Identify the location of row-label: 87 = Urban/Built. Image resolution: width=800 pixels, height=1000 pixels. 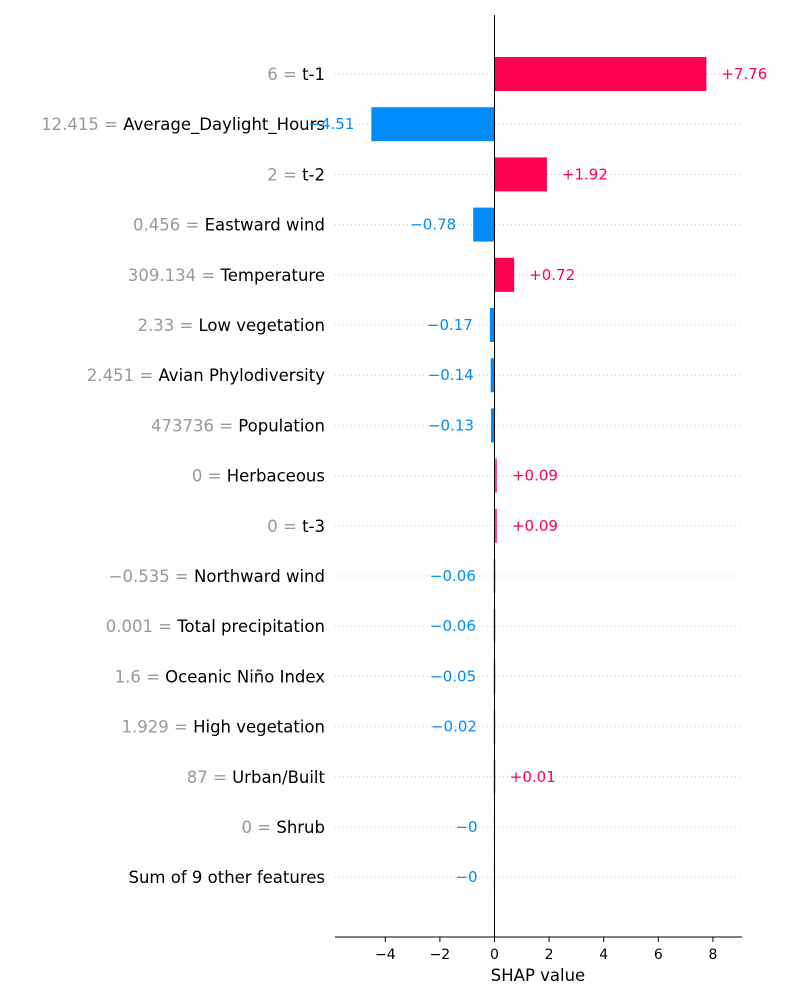
(256, 777).